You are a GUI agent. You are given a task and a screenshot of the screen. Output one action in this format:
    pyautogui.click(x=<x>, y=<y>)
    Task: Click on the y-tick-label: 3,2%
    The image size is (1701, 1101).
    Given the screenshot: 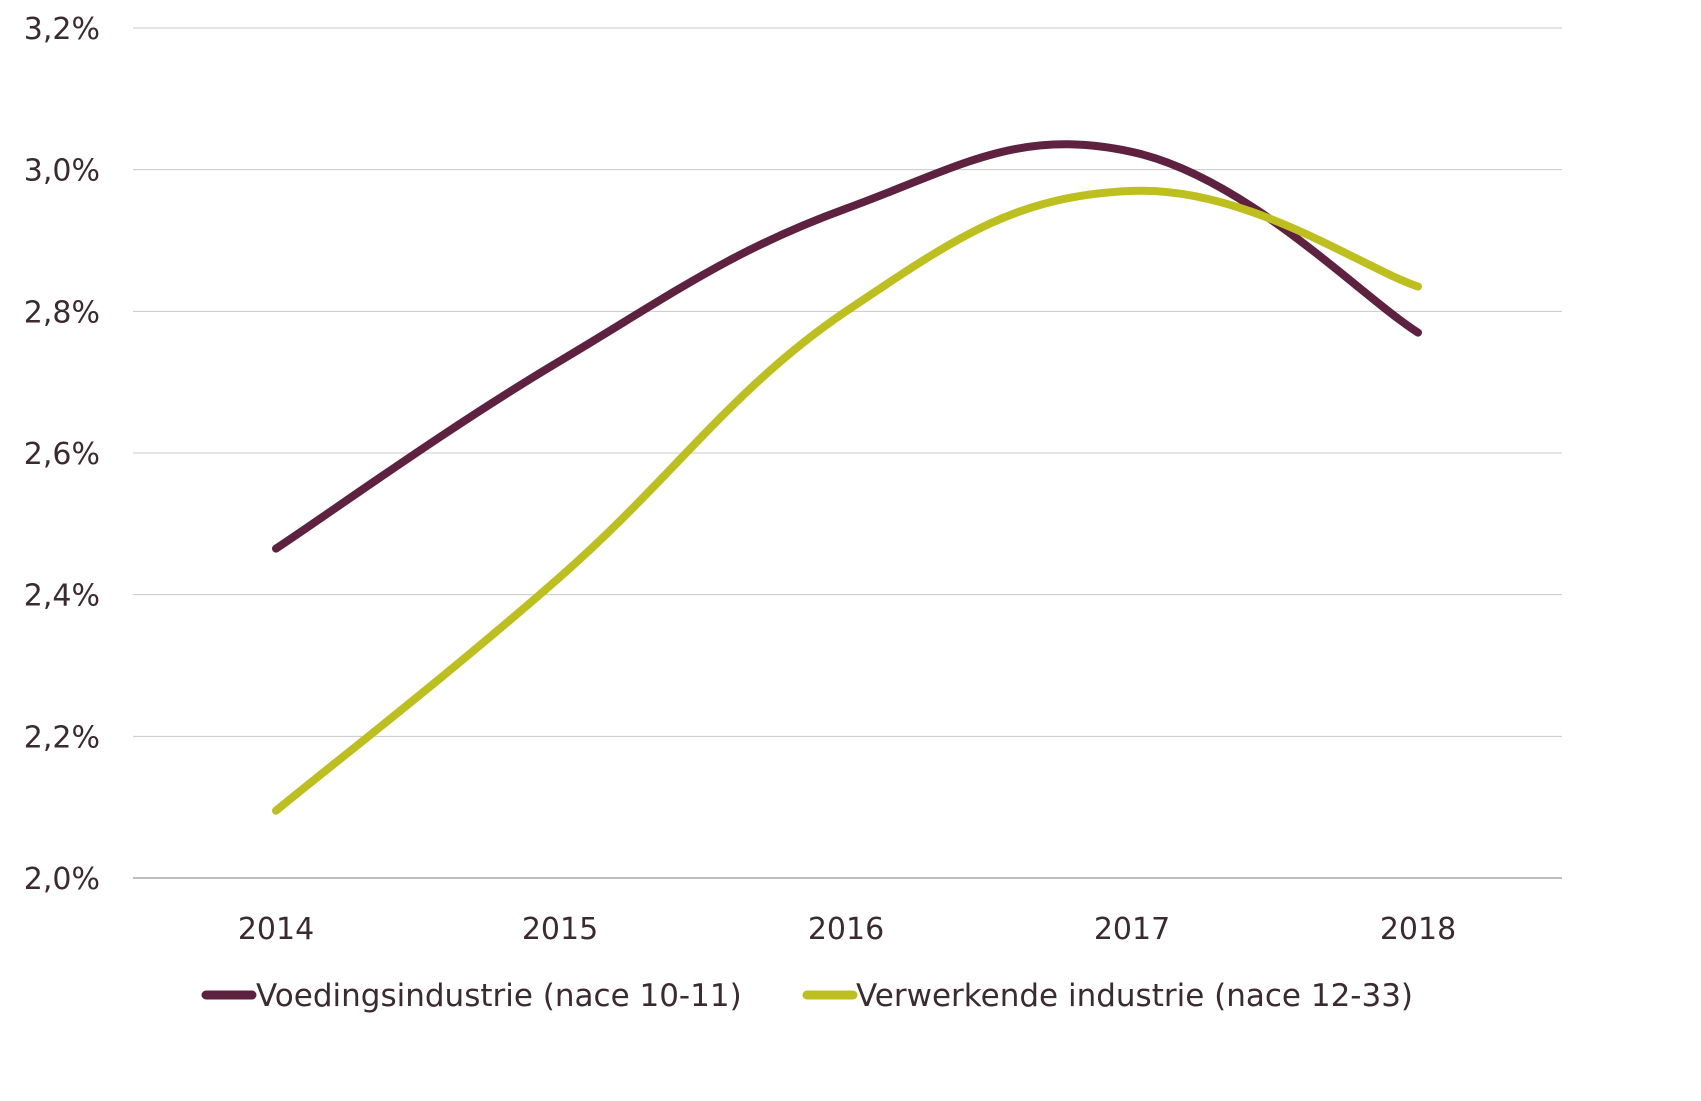 What is the action you would take?
    pyautogui.click(x=62, y=29)
    